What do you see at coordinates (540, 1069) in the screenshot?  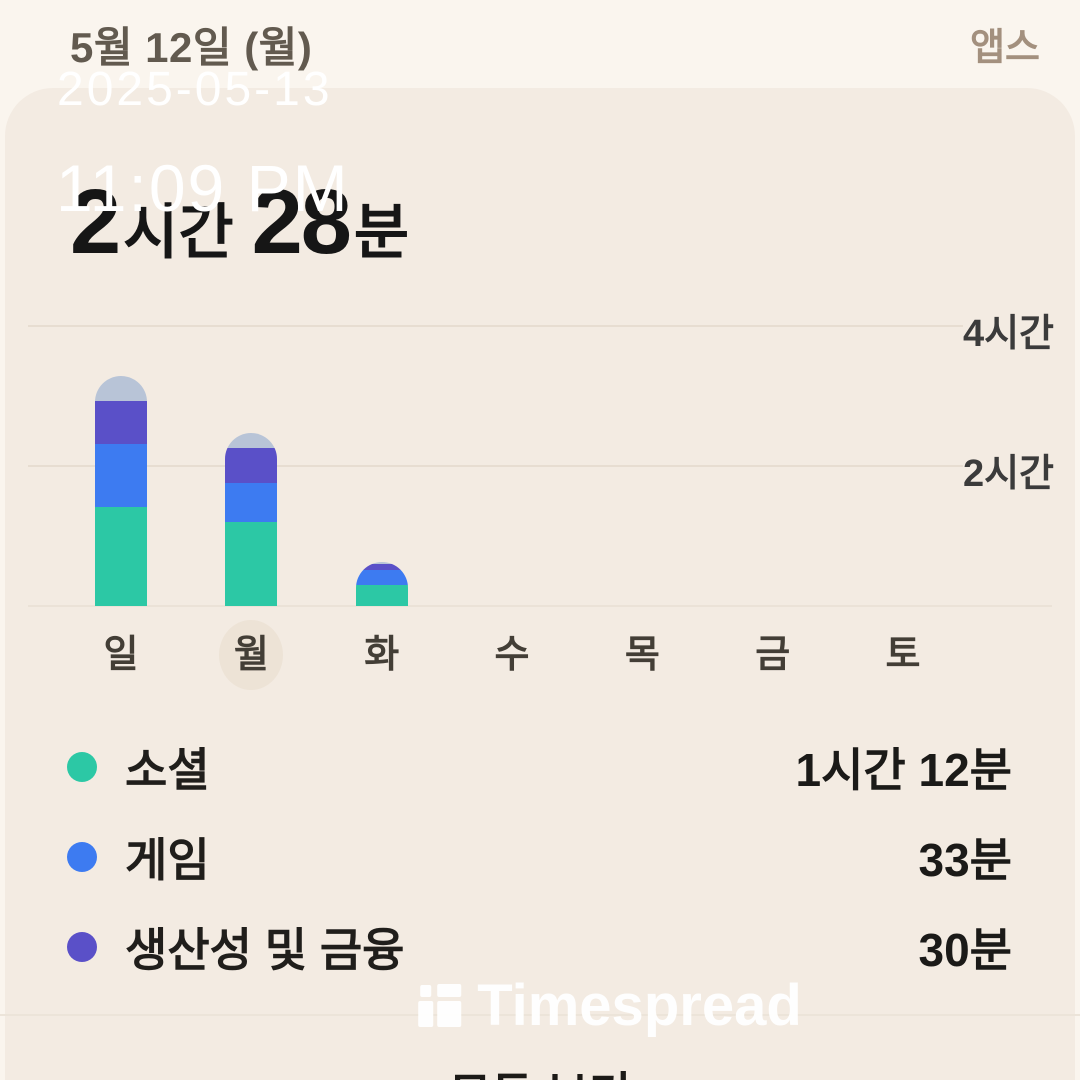 I see `view-all-button: 모두 보기` at bounding box center [540, 1069].